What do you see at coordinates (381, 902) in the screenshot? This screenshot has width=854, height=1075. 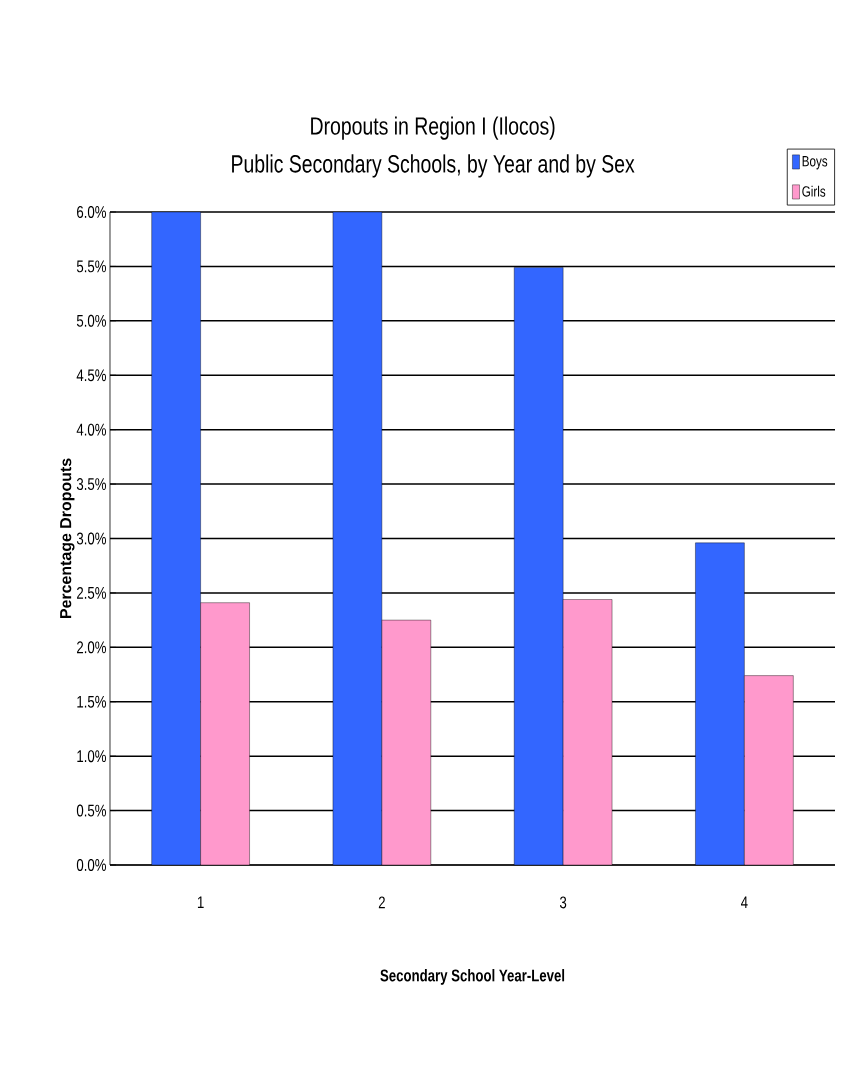 I see `x-tick-label: 2` at bounding box center [381, 902].